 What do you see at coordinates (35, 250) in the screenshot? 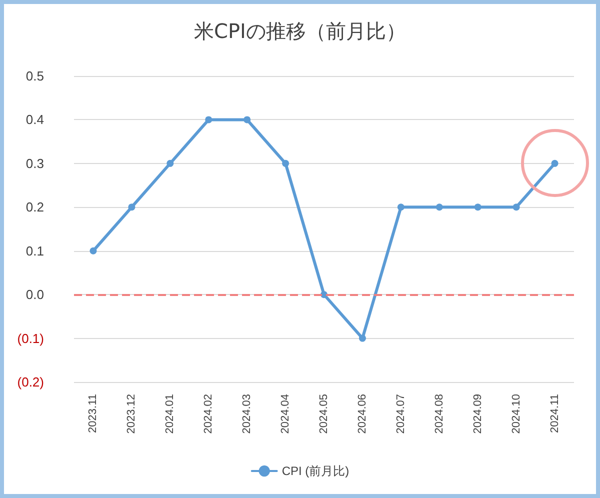
I see `y-tick-label: 0.1` at bounding box center [35, 250].